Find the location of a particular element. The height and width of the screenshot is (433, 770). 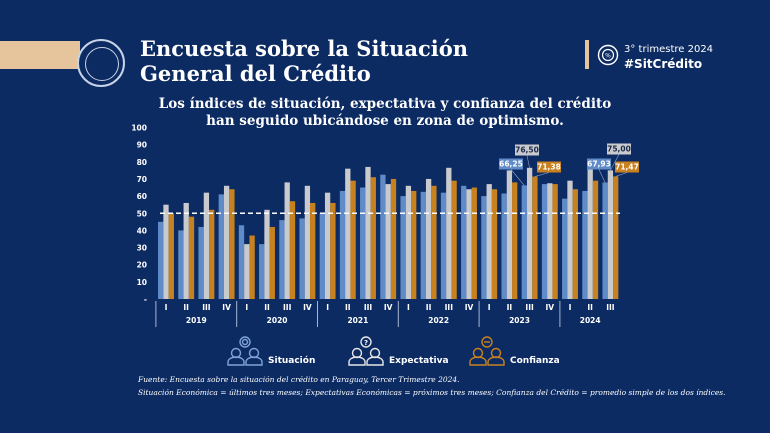

y-tick-label: - is located at coordinates (145, 299).